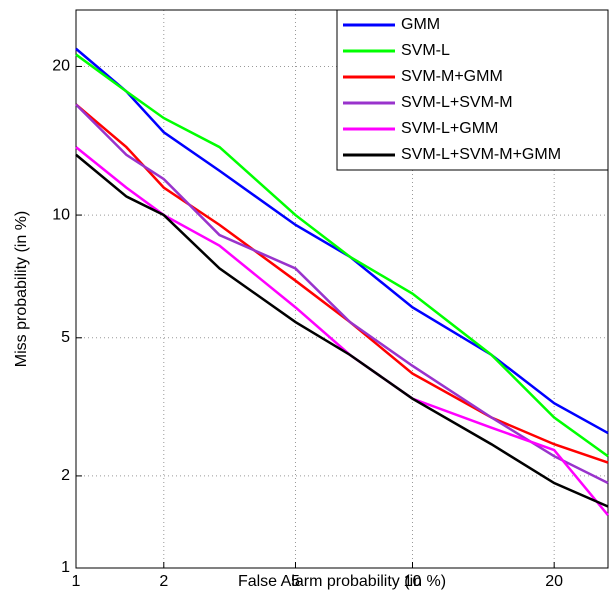  I want to click on legend-label: SVM-L+SVM-M+GMM, so click(481, 154).